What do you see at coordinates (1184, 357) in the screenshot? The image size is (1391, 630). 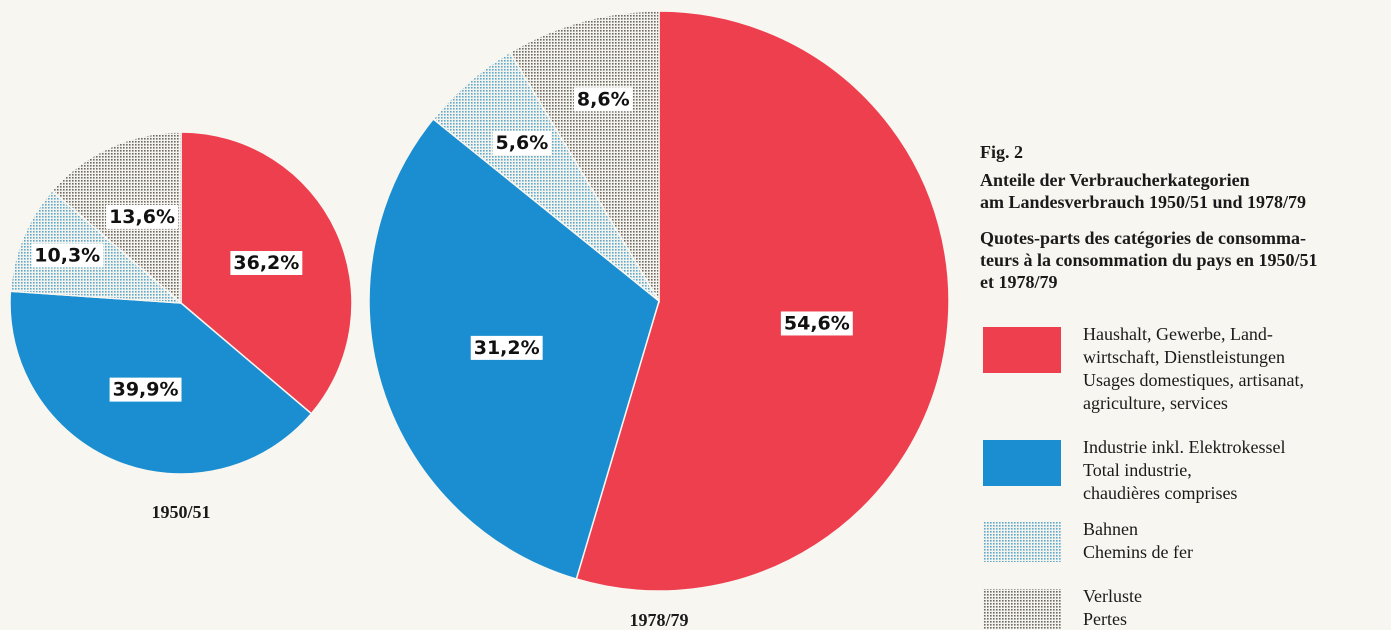 I see `legend-text: wirtschaft, Dienstleistungen` at bounding box center [1184, 357].